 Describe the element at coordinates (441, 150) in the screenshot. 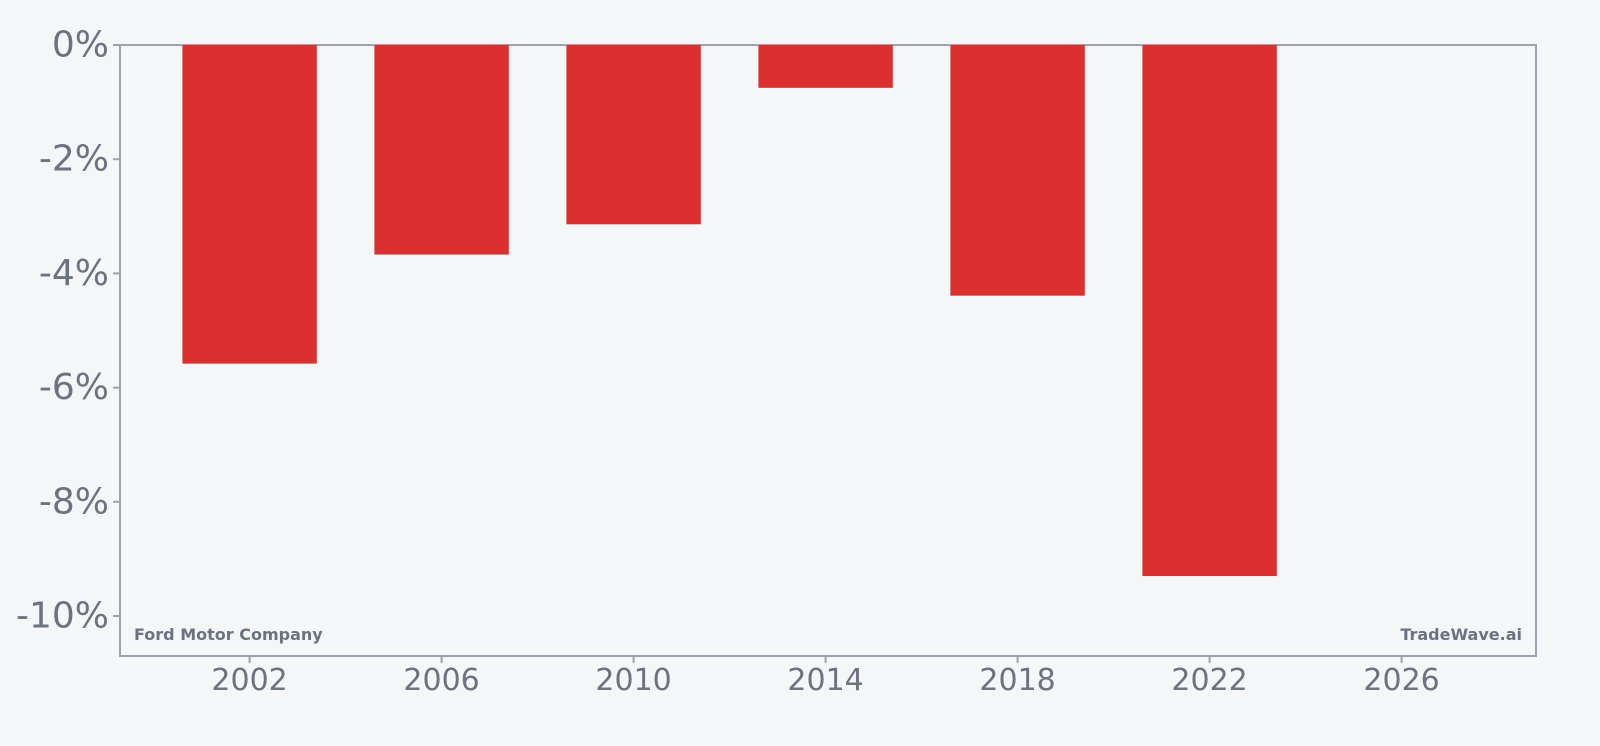

I see `bar-2006` at that location.